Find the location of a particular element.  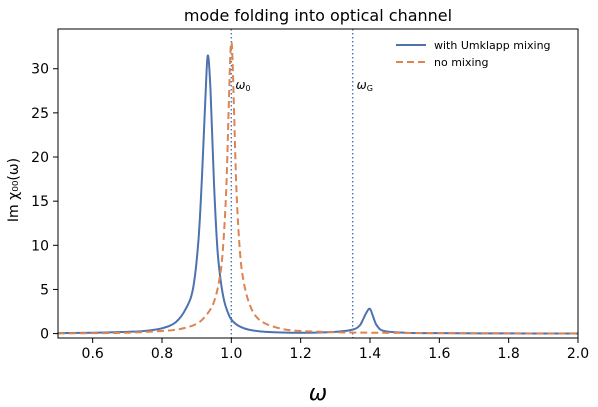

y-tick-label: 25 is located at coordinates (40, 114).